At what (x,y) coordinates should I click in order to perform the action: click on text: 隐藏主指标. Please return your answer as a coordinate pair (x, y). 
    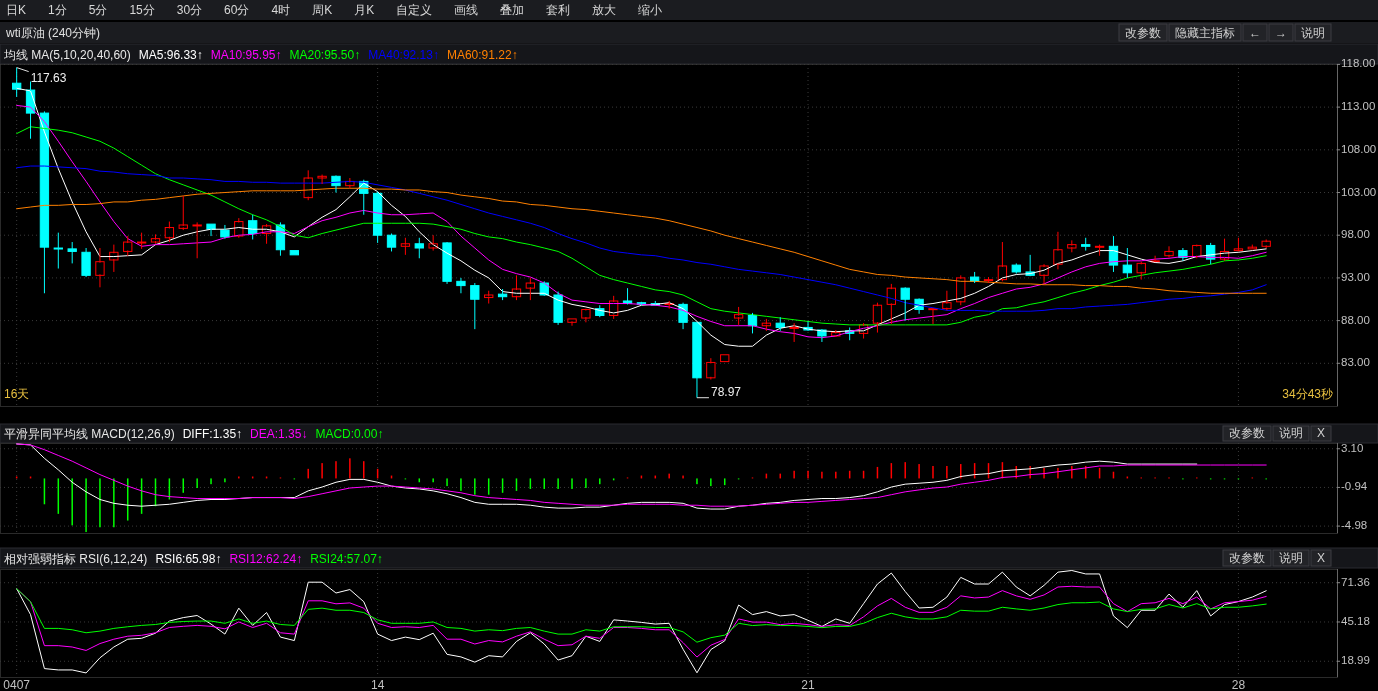
    Looking at the image, I should click on (1205, 33).